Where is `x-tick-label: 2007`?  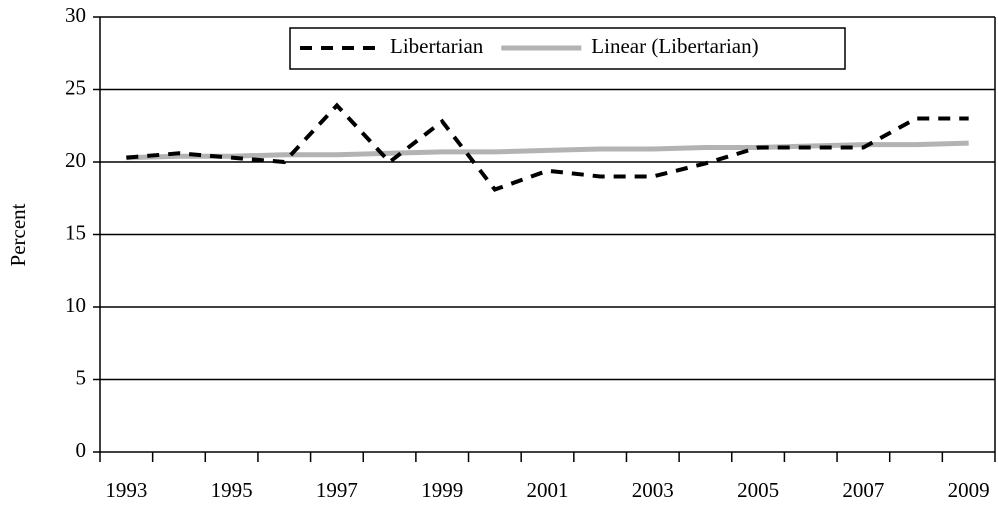 x-tick-label: 2007 is located at coordinates (863, 490).